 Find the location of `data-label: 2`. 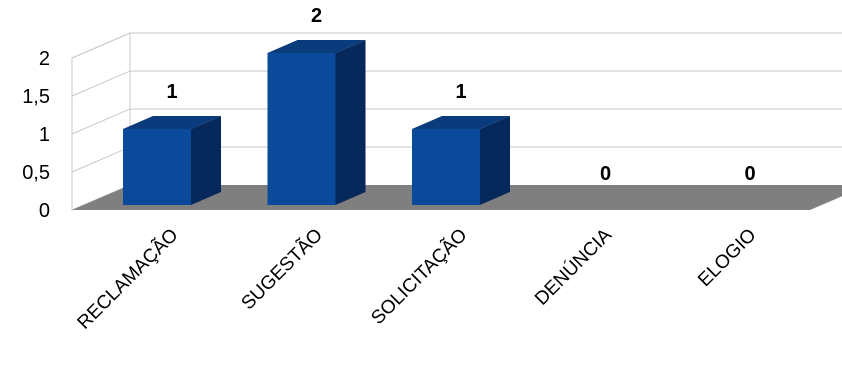

data-label: 2 is located at coordinates (316, 16).